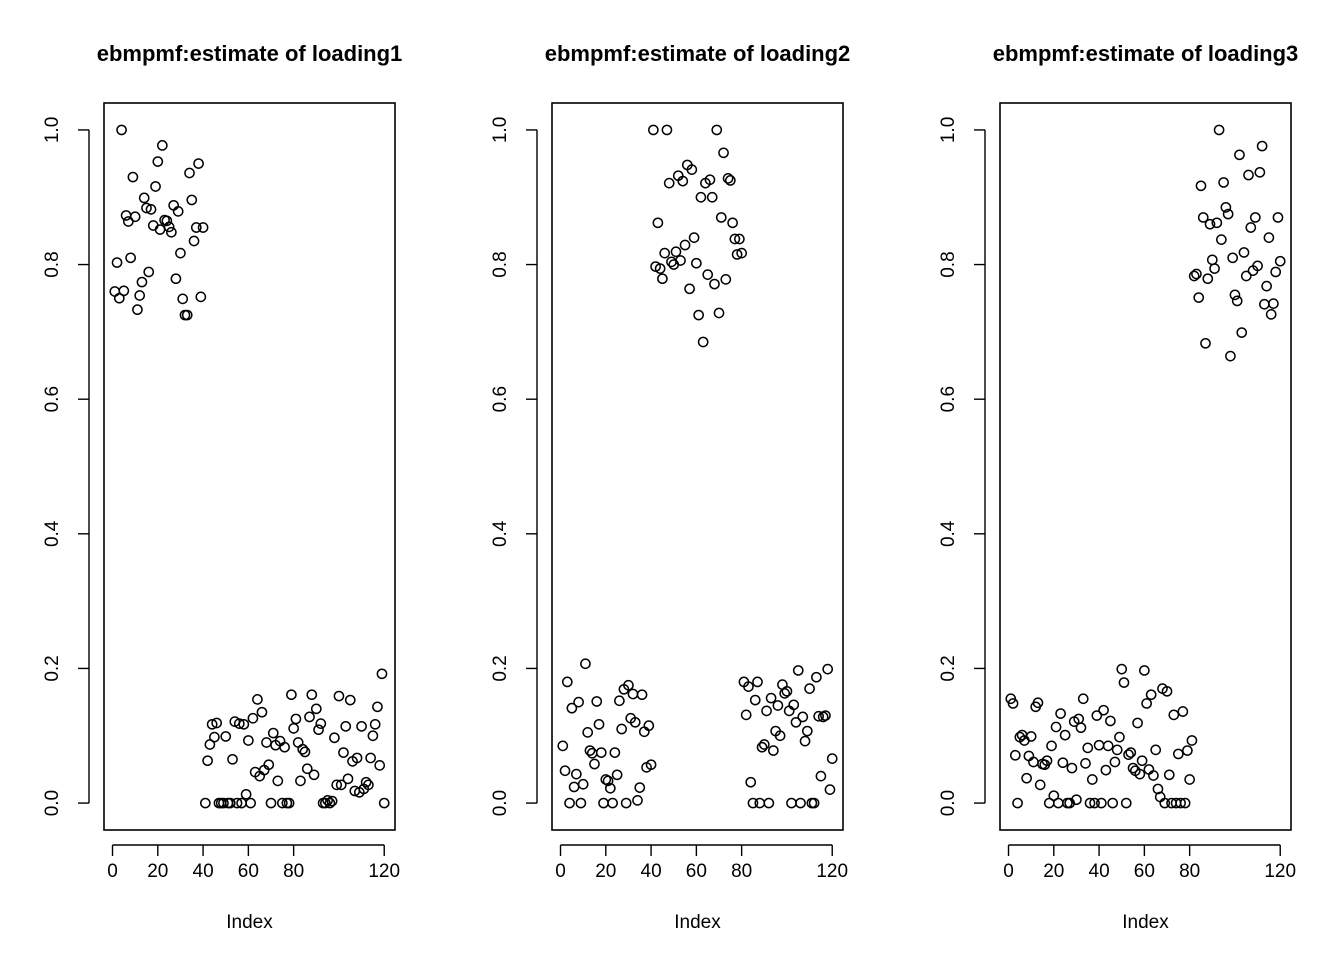 The image size is (1344, 960). Describe the element at coordinates (52, 399) in the screenshot. I see `y-tick-label: 0.6` at that location.